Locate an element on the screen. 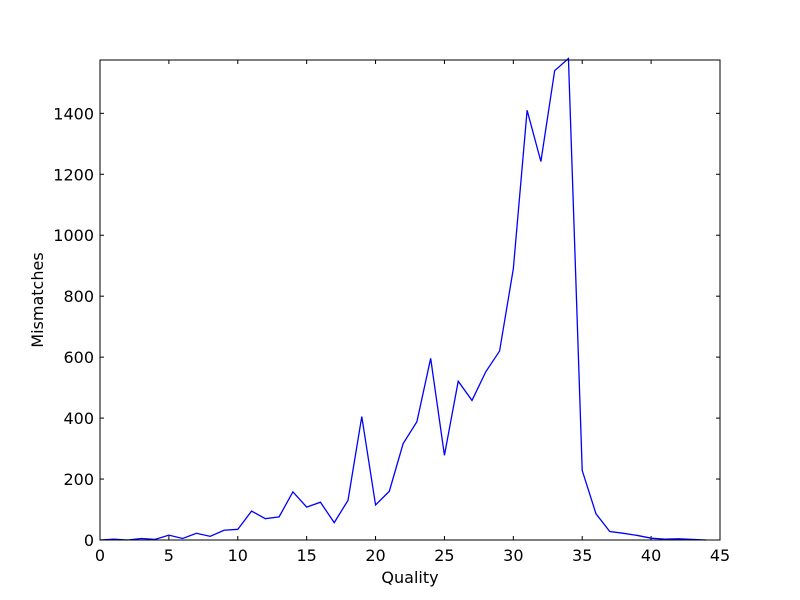 This screenshot has width=800, height=600. x-axis-label: Quality is located at coordinates (409, 577).